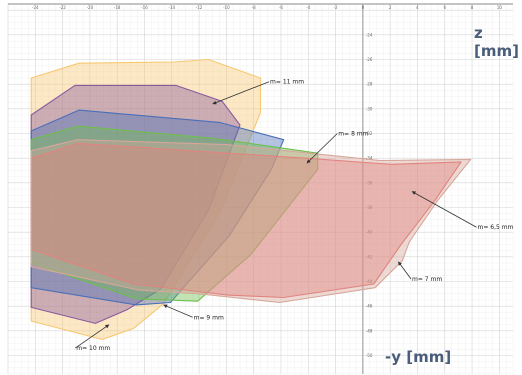 This screenshot has width=522, height=375. Describe the element at coordinates (117, 7) in the screenshot. I see `x-tick-label: -18` at that location.